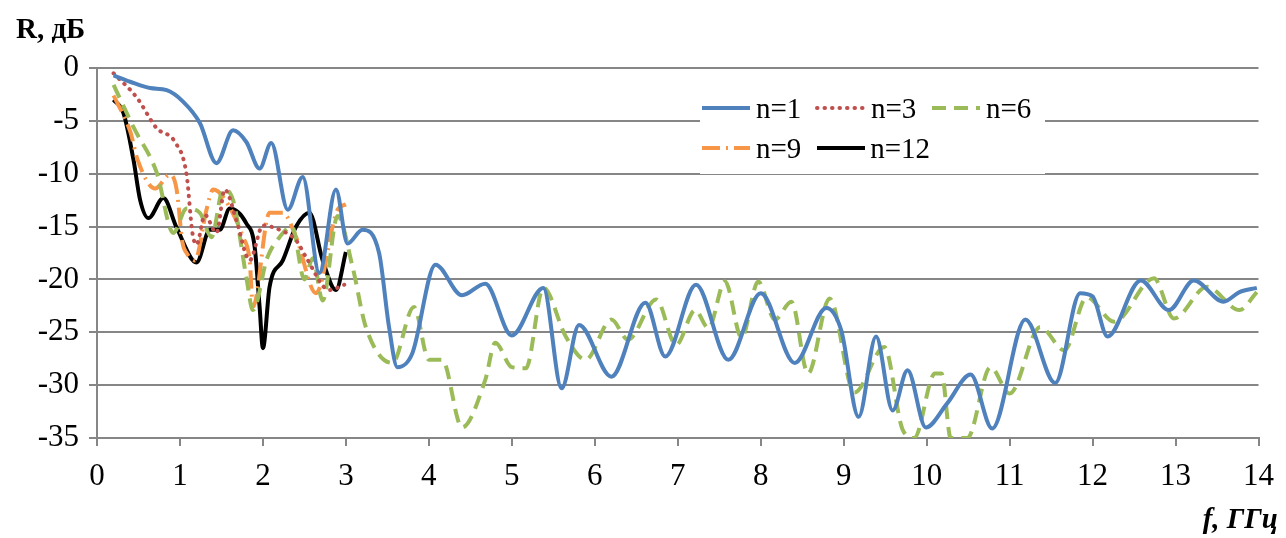 Image resolution: width=1286 pixels, height=538 pixels. Describe the element at coordinates (678, 474) in the screenshot. I see `x-tick-label: 7` at that location.